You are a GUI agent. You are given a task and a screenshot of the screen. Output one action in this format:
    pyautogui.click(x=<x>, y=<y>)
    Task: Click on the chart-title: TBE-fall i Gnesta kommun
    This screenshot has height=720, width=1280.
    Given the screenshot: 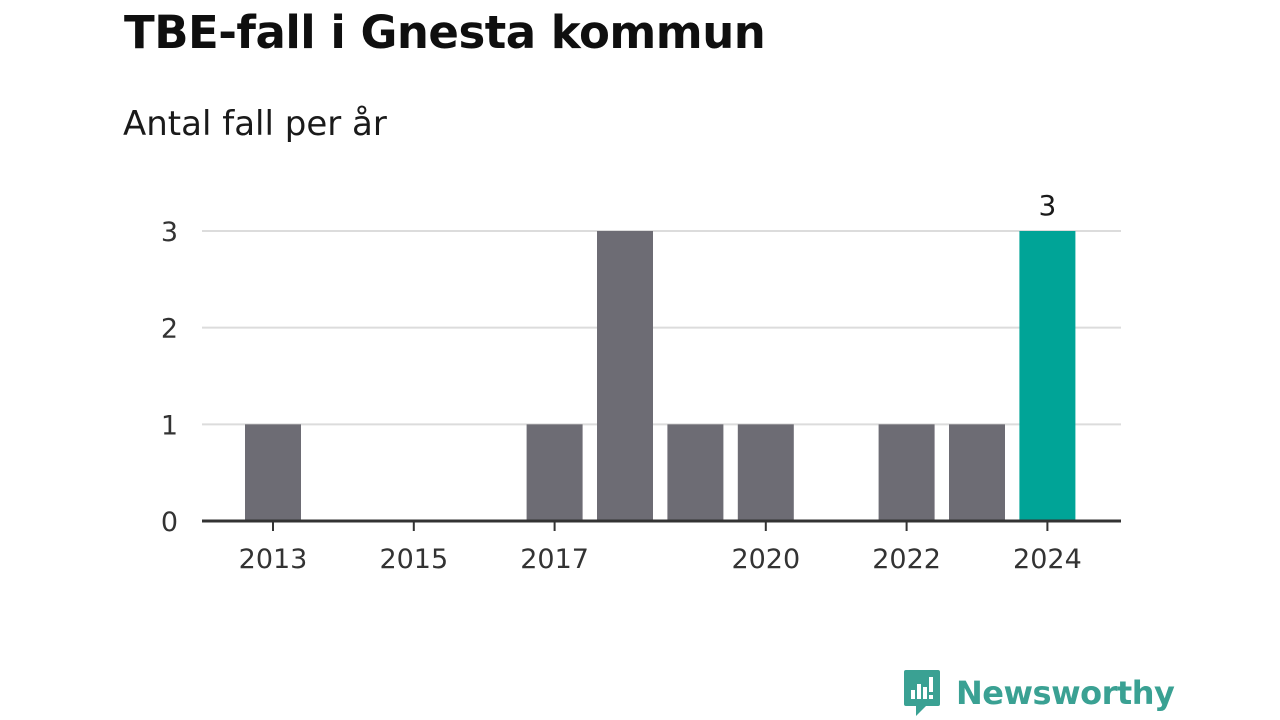 What is the action you would take?
    pyautogui.click(x=445, y=32)
    